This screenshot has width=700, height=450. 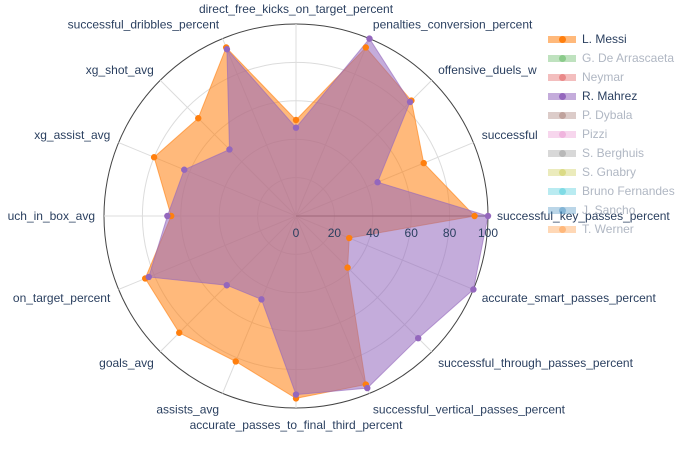 What do you see at coordinates (144, 24) in the screenshot?
I see `axis-label: successful_dribbles_percent` at bounding box center [144, 24].